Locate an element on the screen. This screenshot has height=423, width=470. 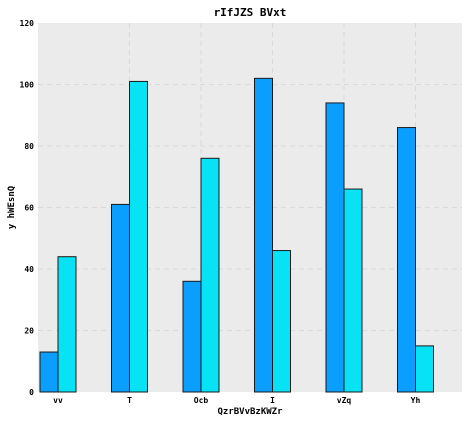
x-tick-label: I is located at coordinates (272, 400).